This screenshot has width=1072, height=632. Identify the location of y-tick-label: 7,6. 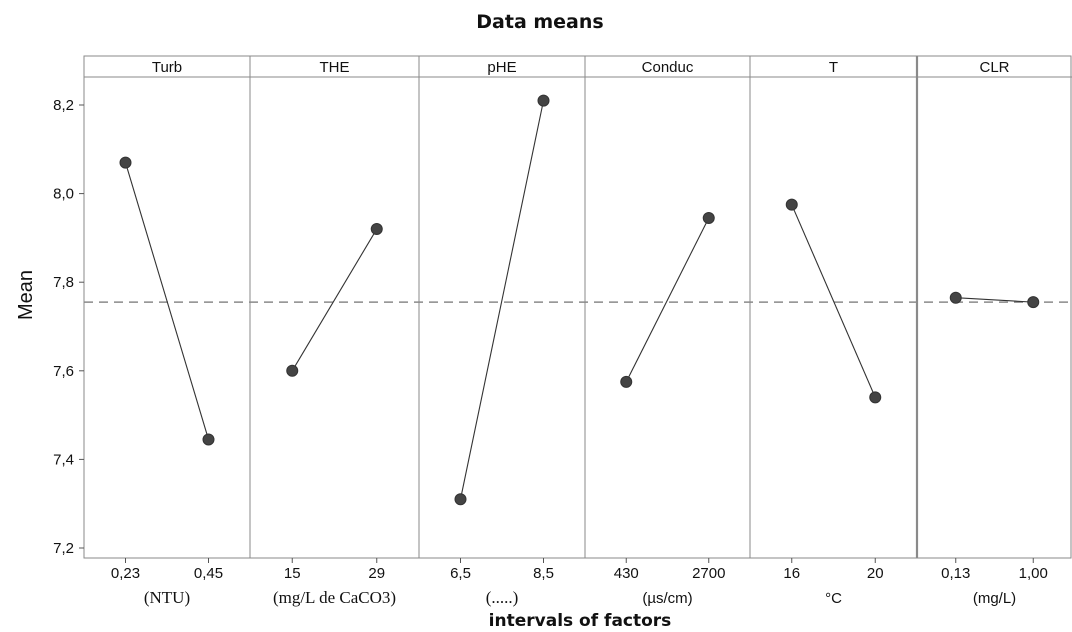
(63, 371).